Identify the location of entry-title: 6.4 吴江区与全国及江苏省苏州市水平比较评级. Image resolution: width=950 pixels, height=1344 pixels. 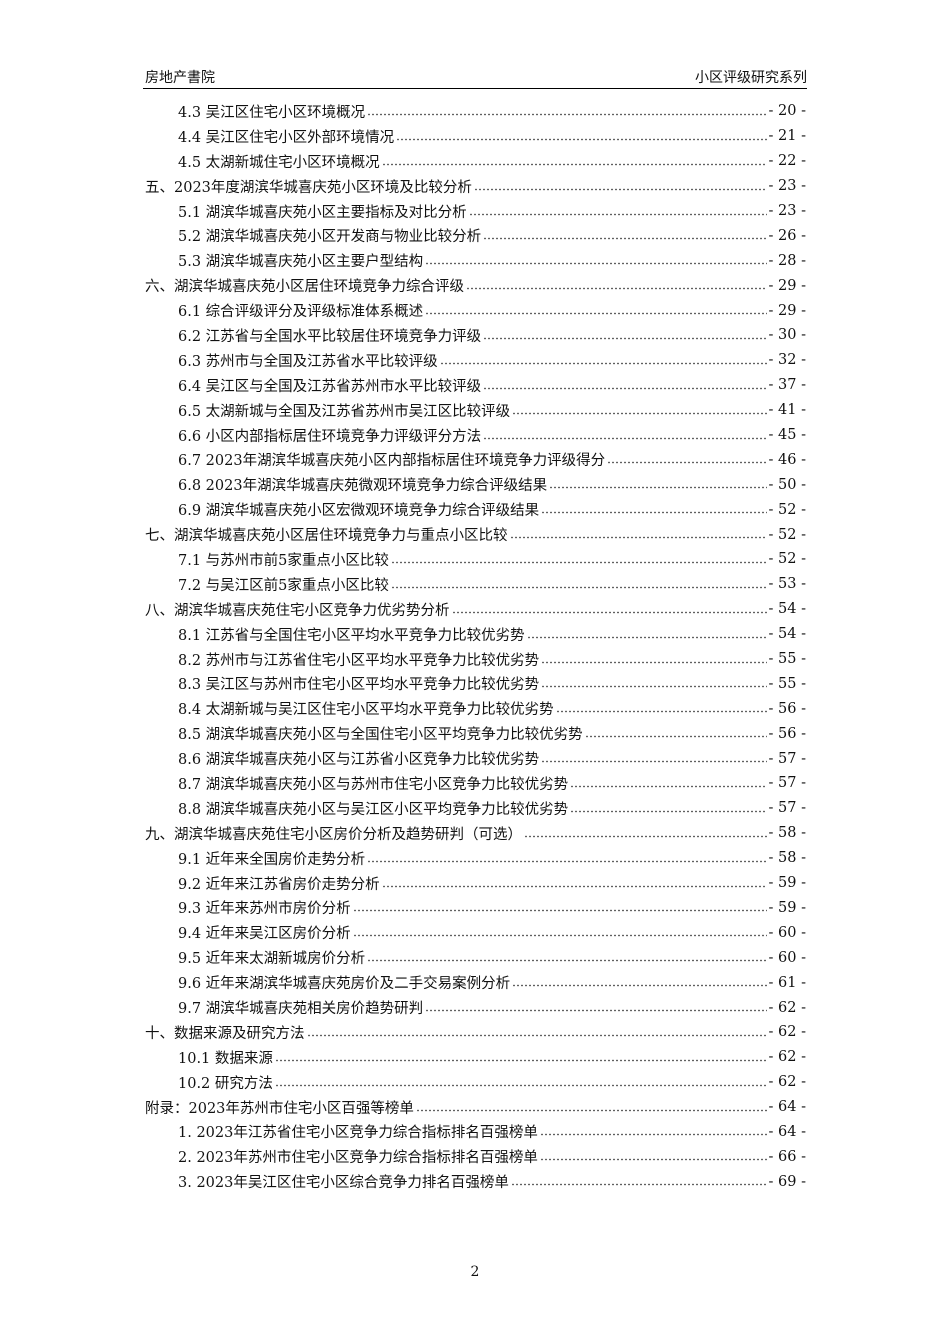
(330, 386).